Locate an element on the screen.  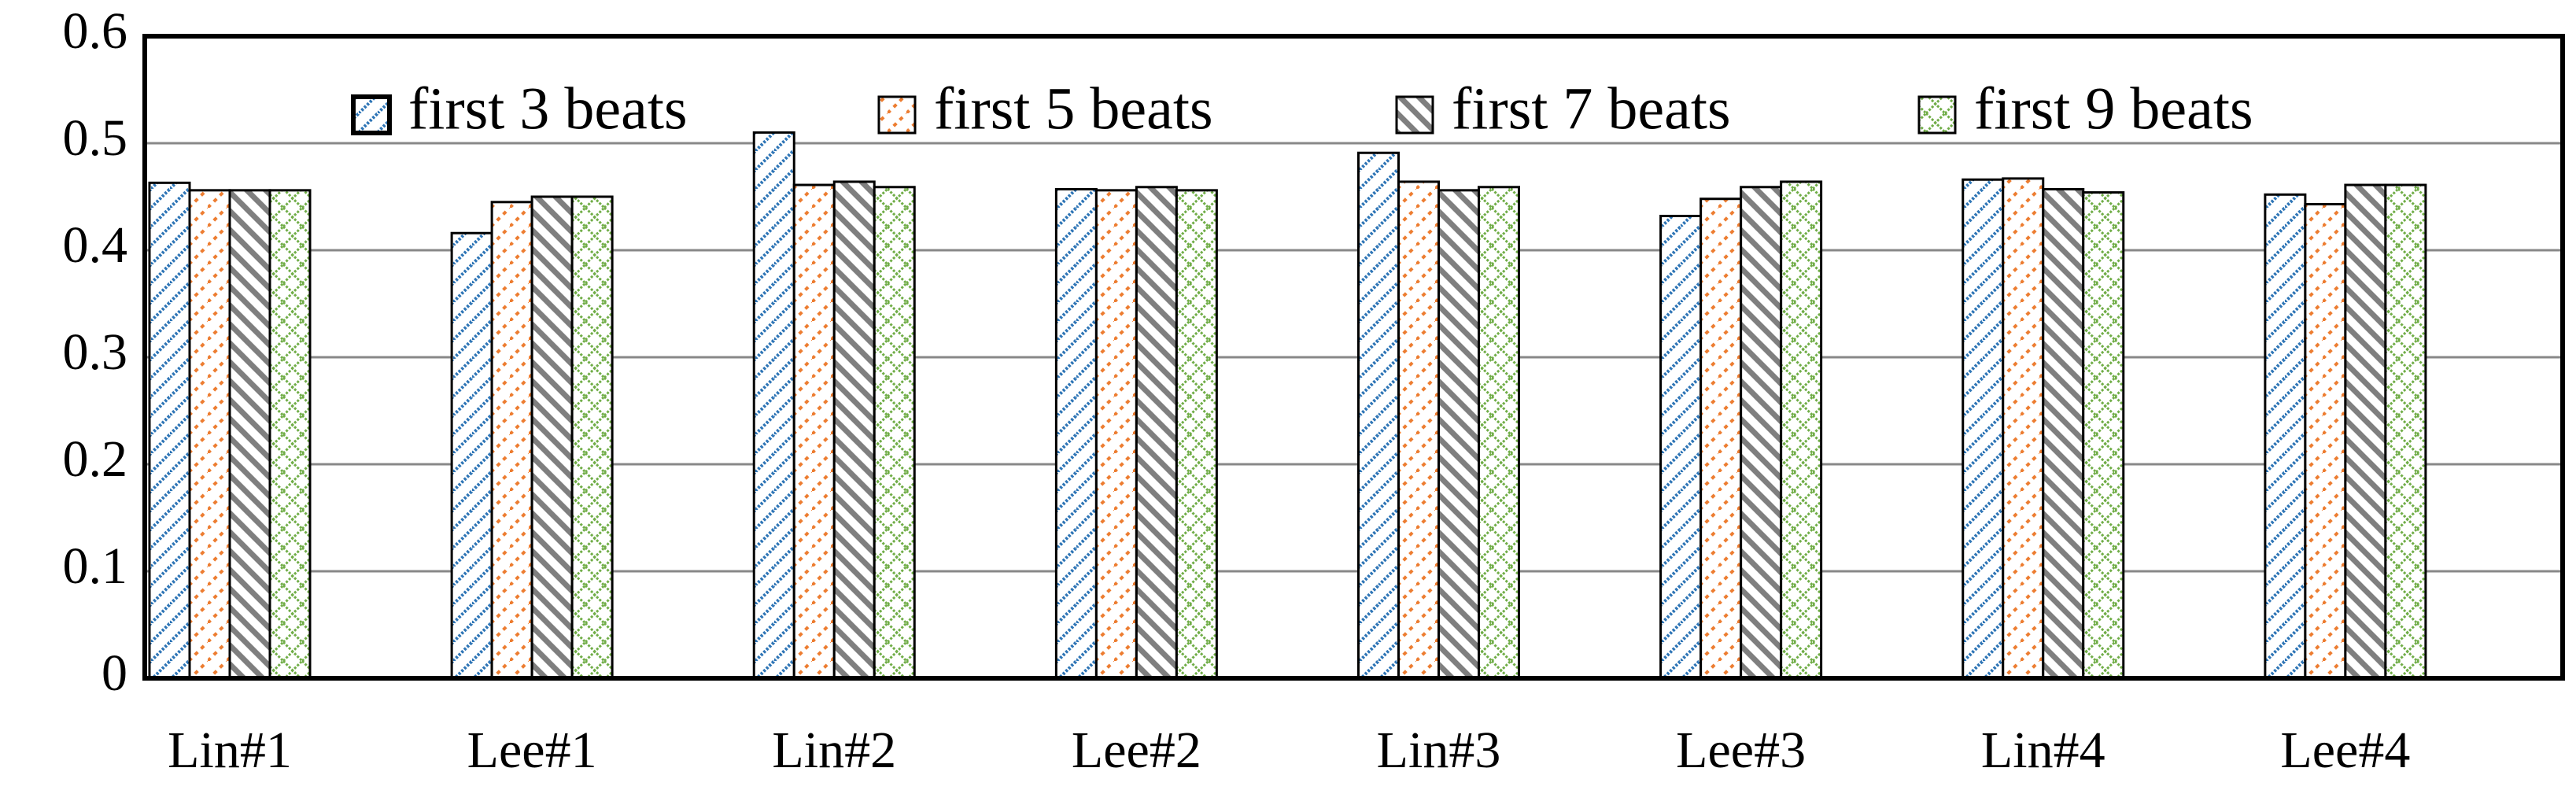
y-tick-label: 0.2 is located at coordinates (96, 459).